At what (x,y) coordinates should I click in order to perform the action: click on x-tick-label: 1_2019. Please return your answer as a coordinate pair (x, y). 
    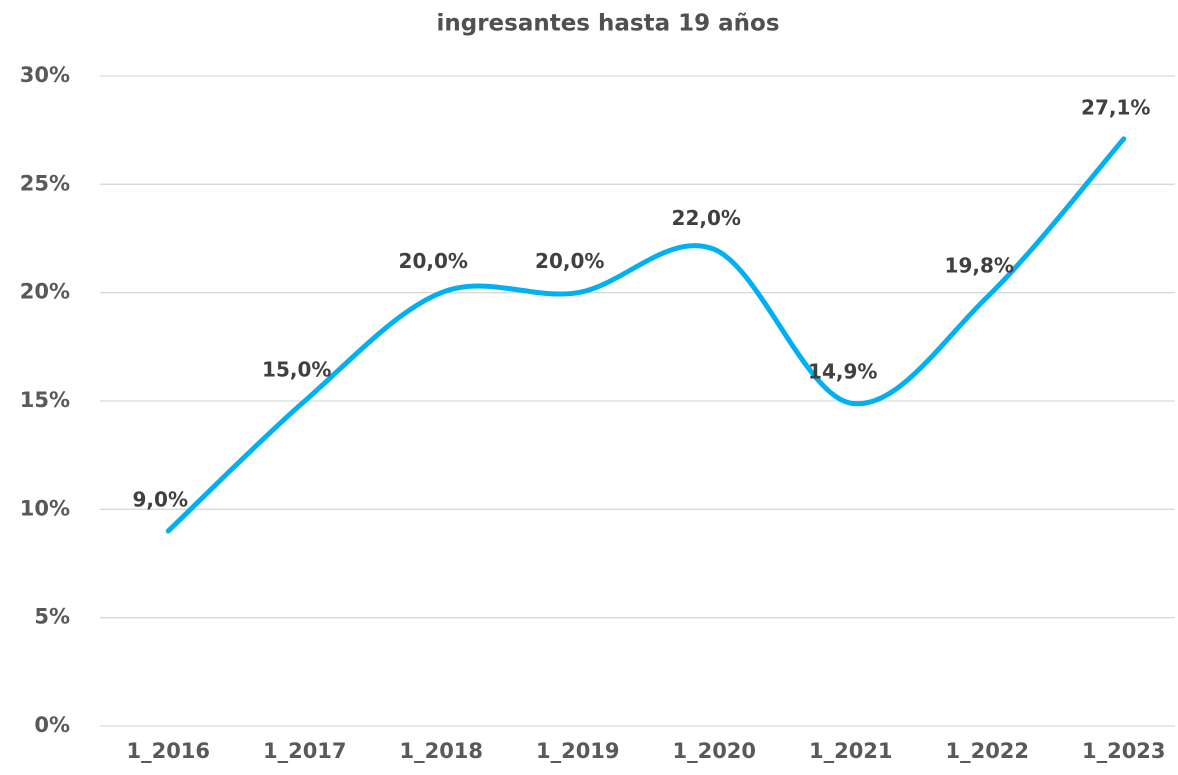
    Looking at the image, I should click on (578, 751).